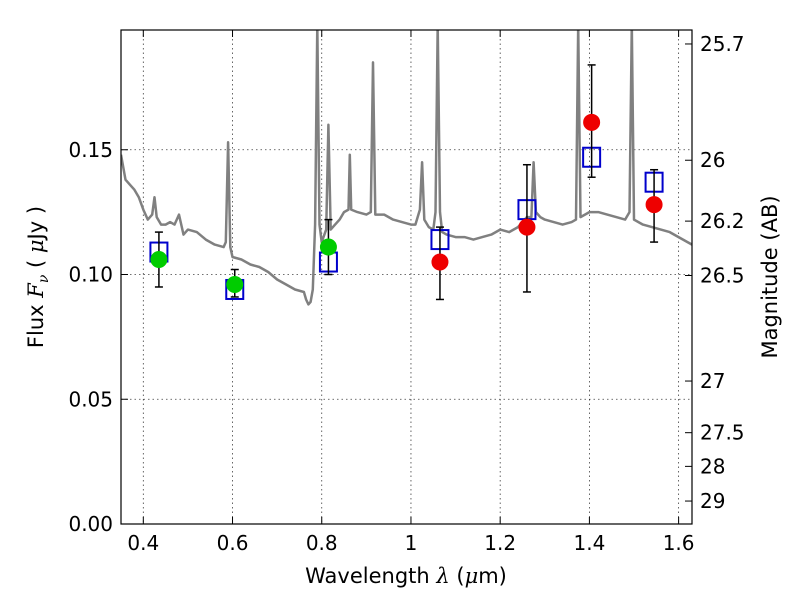 The height and width of the screenshot is (604, 800). I want to click on y2-tick-label: 27.5, so click(722, 433).